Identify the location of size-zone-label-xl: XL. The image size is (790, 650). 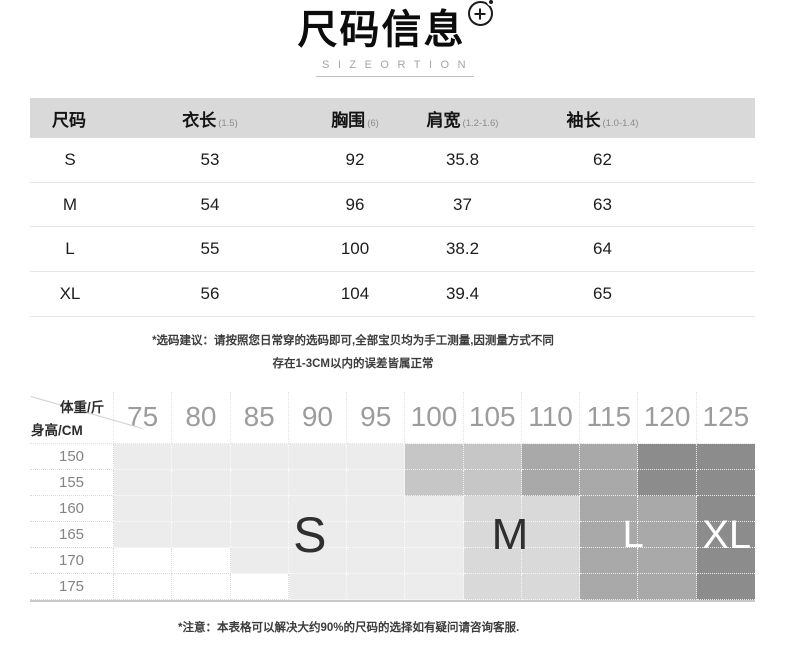
(727, 535).